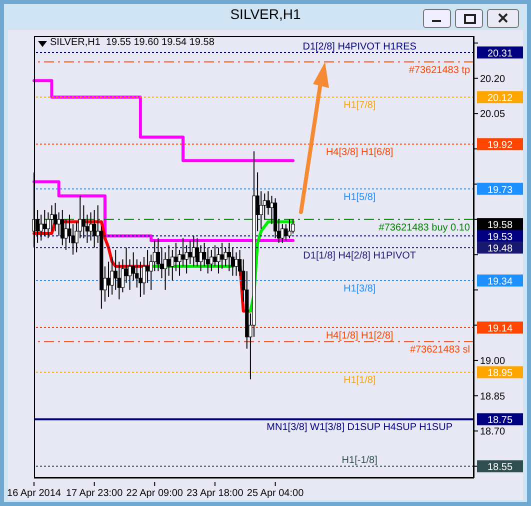  Describe the element at coordinates (359, 106) in the screenshot. I see `ref-line-label: H1[7/8]` at that location.